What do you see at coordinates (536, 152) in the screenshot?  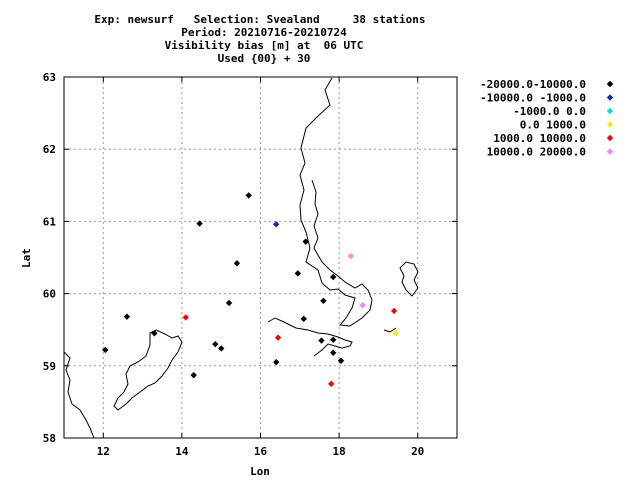 I see `legend-entry-label: 10000.0 20000.0` at bounding box center [536, 152].